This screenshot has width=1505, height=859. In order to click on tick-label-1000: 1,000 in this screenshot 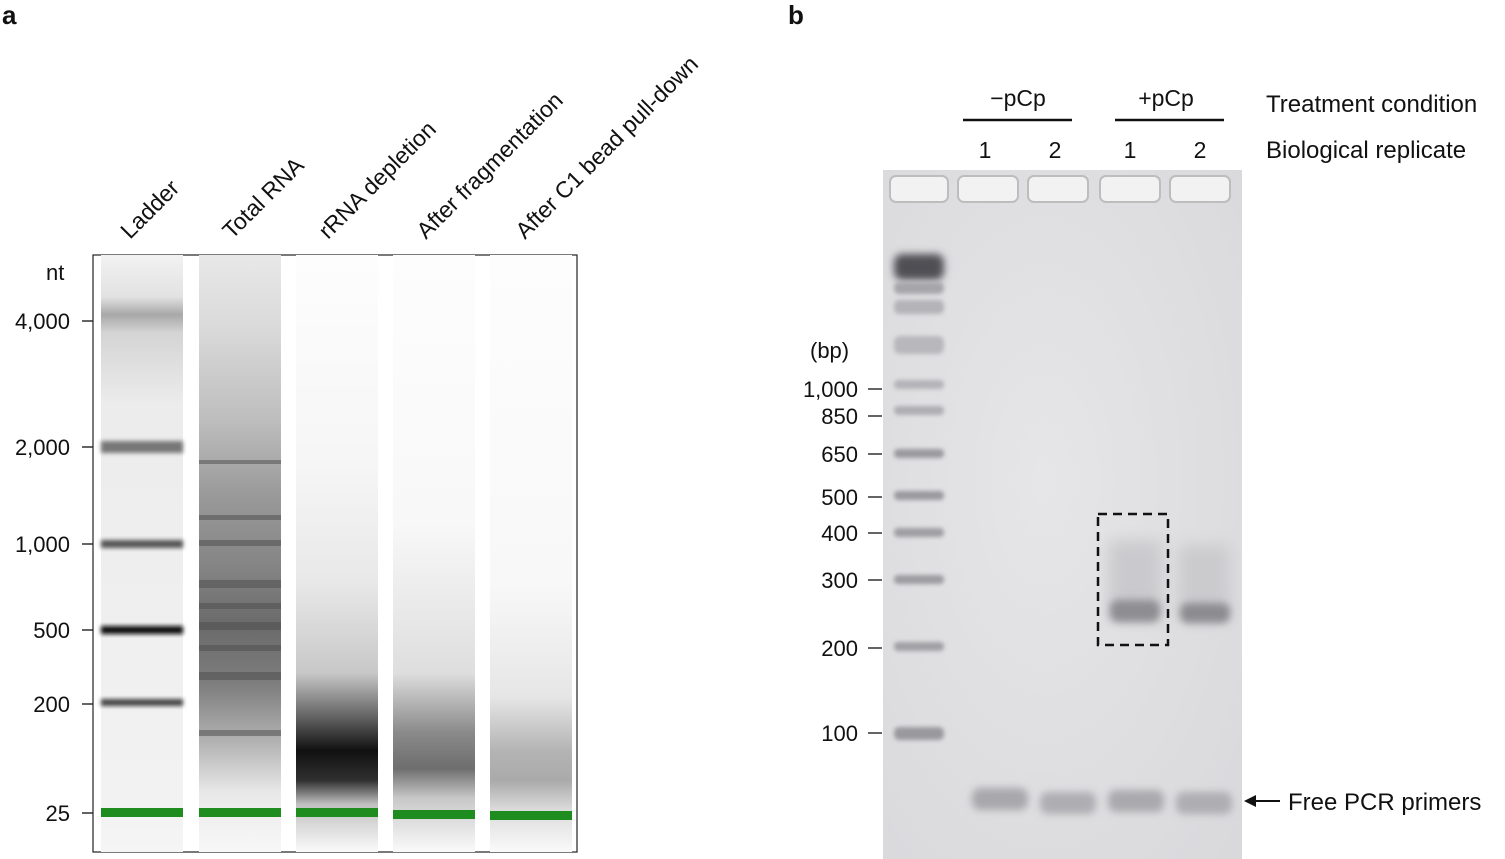, I will do `click(42, 544)`.